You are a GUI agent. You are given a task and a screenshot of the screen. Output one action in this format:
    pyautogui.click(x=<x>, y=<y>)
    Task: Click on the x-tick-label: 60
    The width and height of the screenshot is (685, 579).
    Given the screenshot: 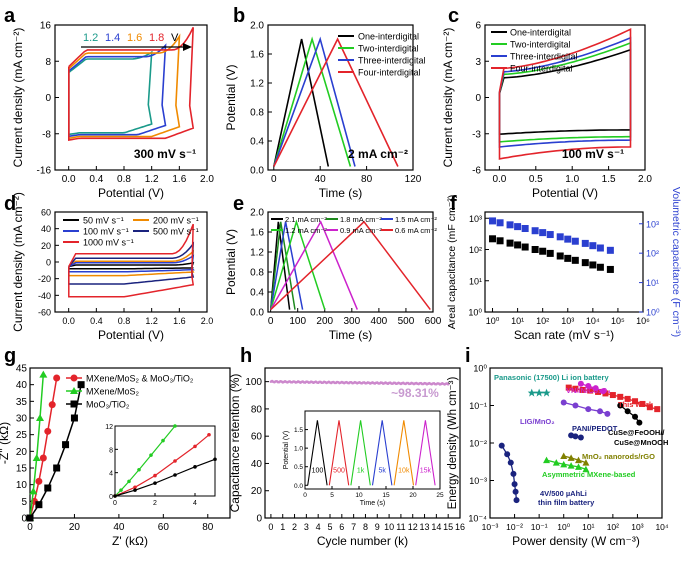 What is the action you would take?
    pyautogui.click(x=164, y=527)
    